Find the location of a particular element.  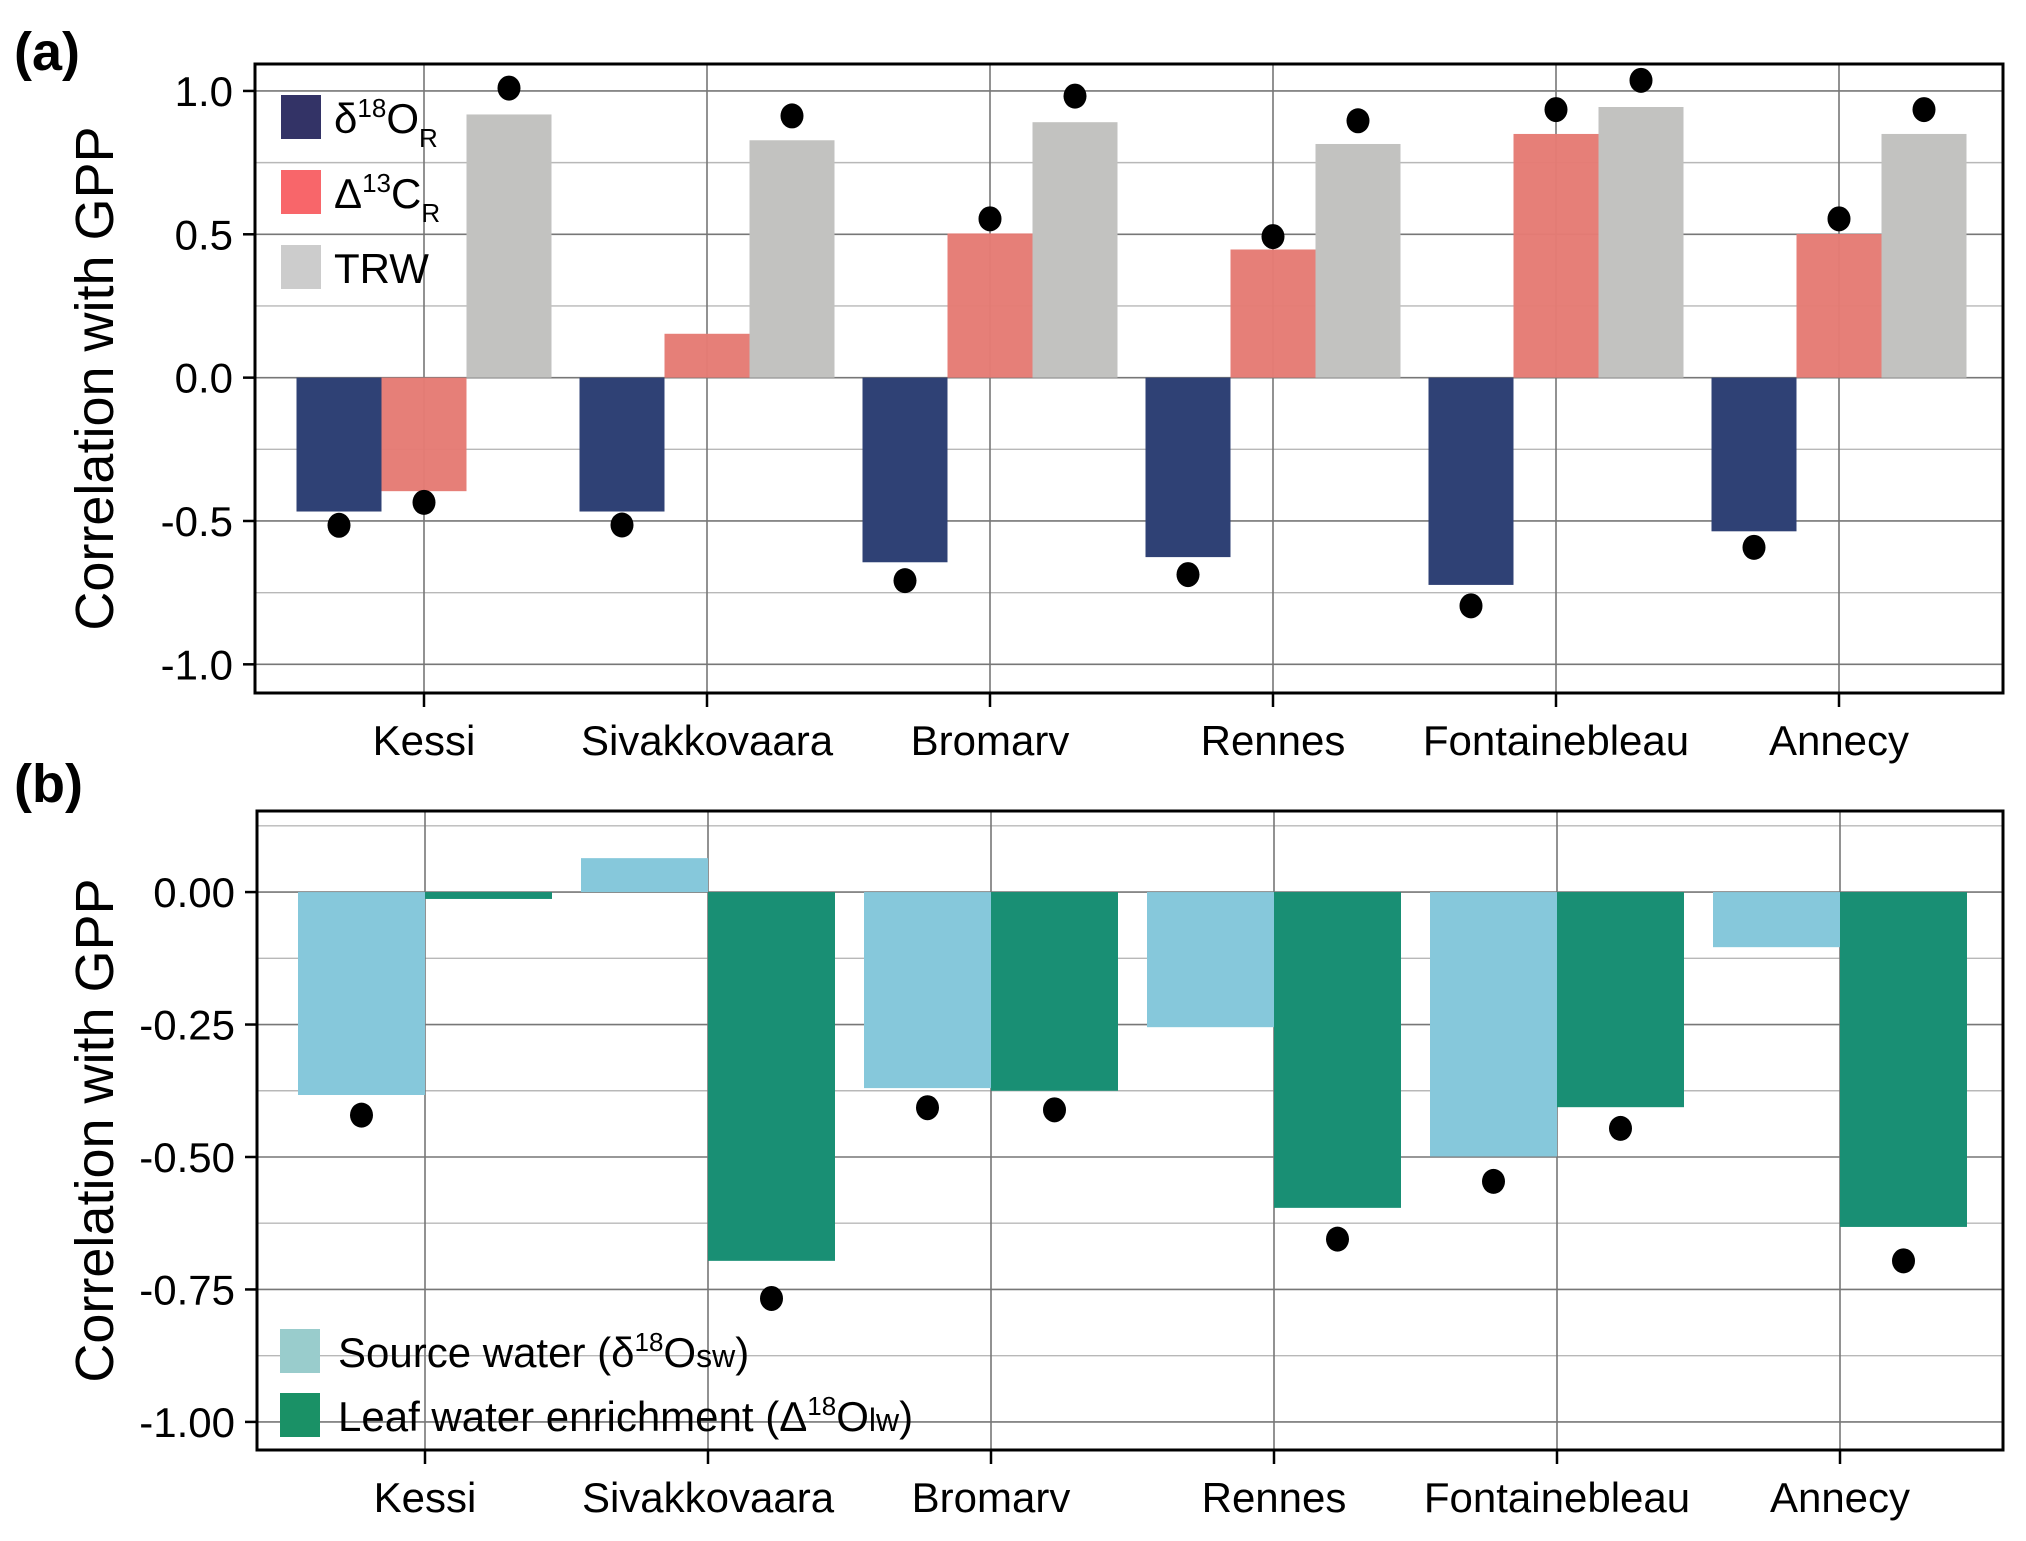

legend-prefix: Leaf water enrichment (Δ is located at coordinates (572, 1416).